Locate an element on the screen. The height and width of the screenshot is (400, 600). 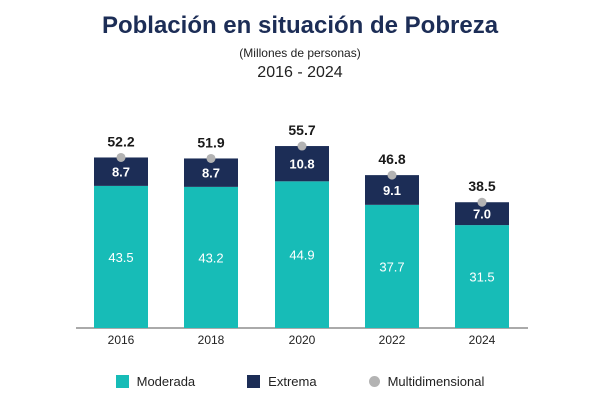
bar-extrema-2018 is located at coordinates (211, 172).